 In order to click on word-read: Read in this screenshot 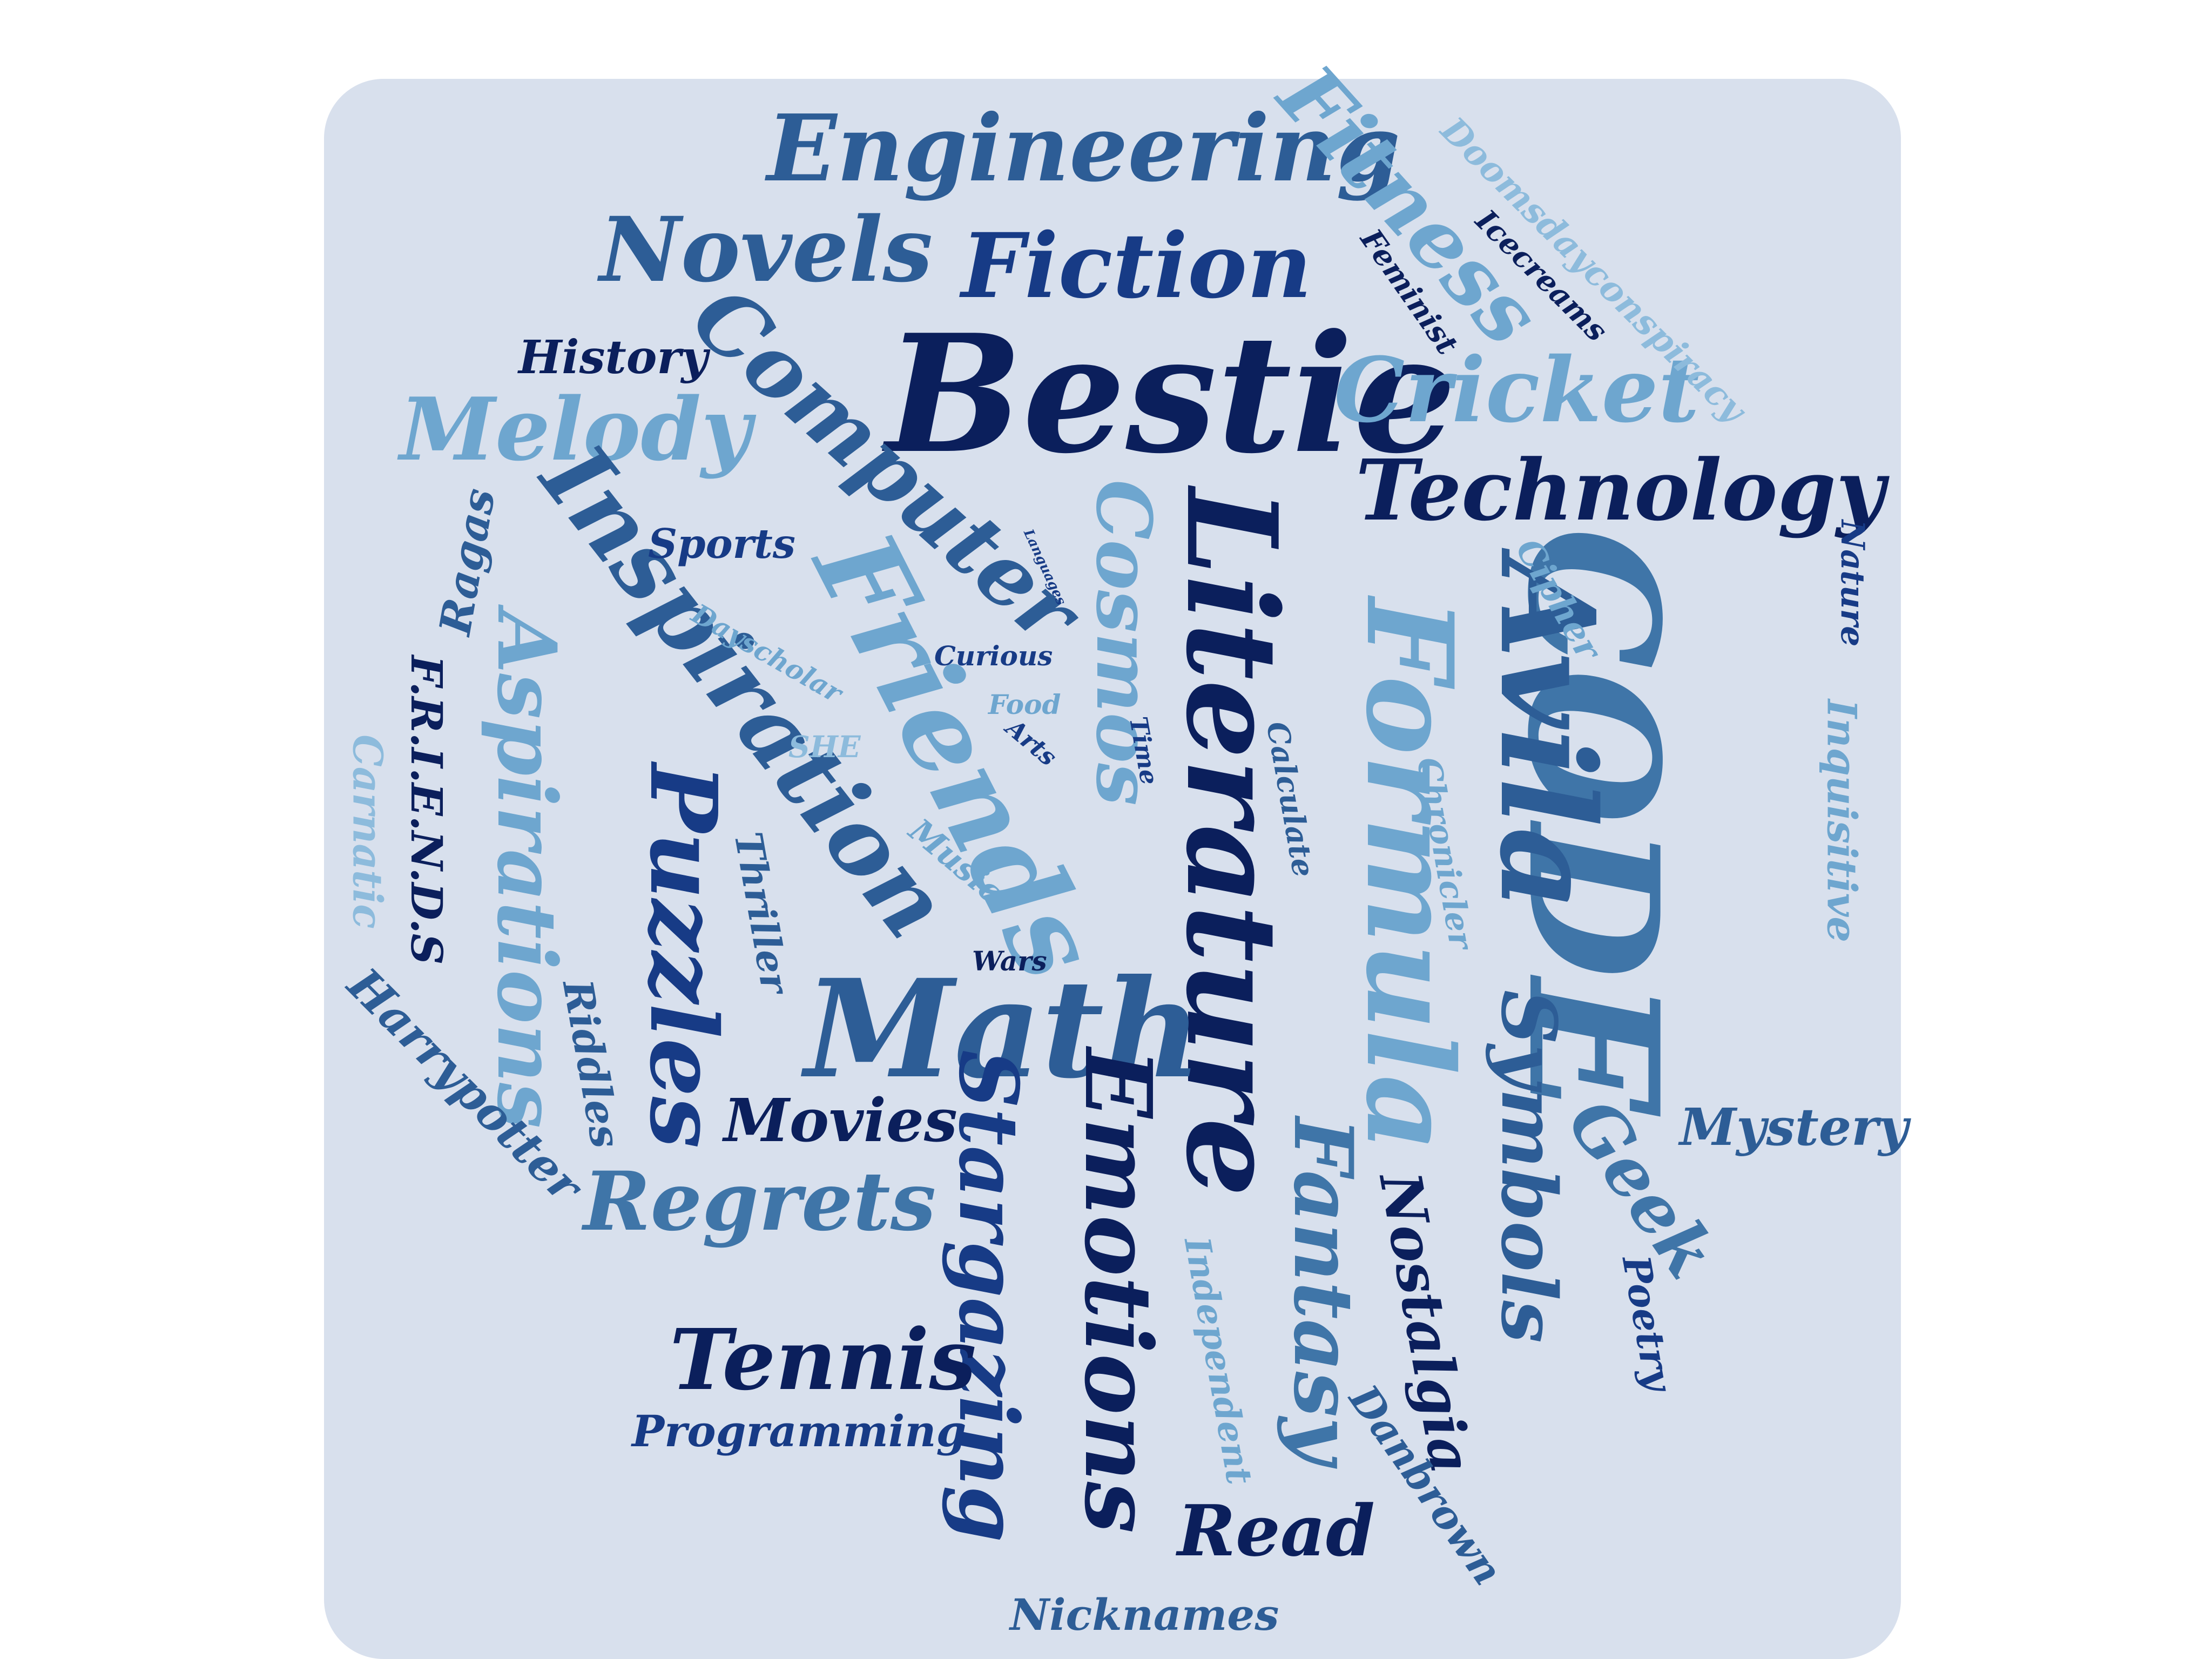, I will do `click(1276, 1530)`.